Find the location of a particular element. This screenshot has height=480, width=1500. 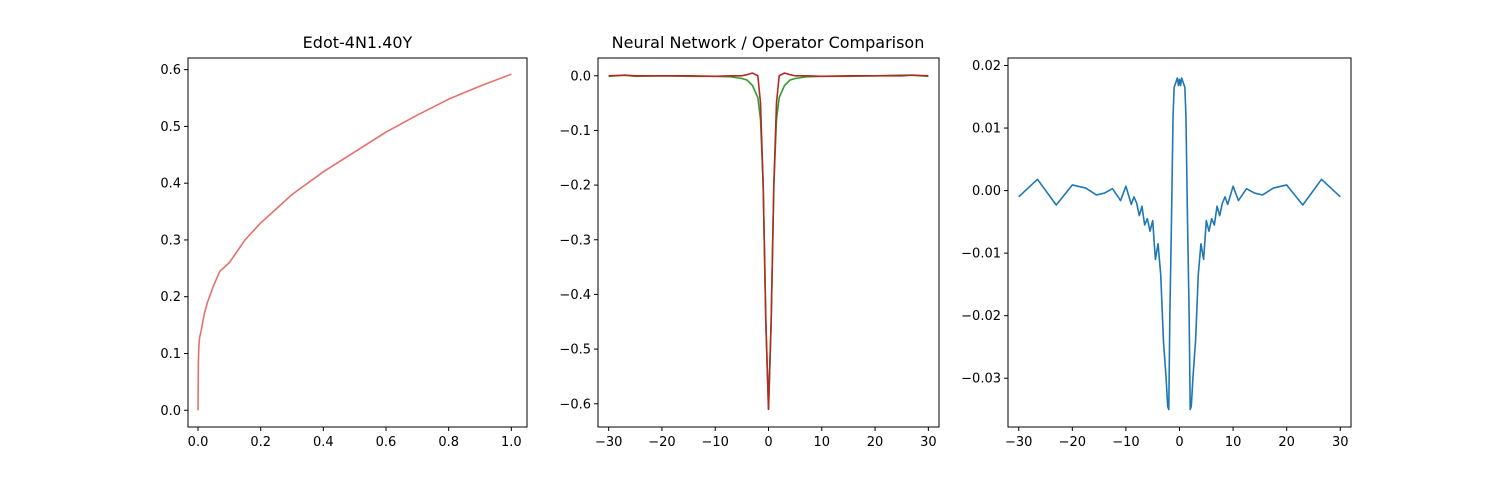

panel-3-y-tick-label-2: 0.01 is located at coordinates (986, 129).